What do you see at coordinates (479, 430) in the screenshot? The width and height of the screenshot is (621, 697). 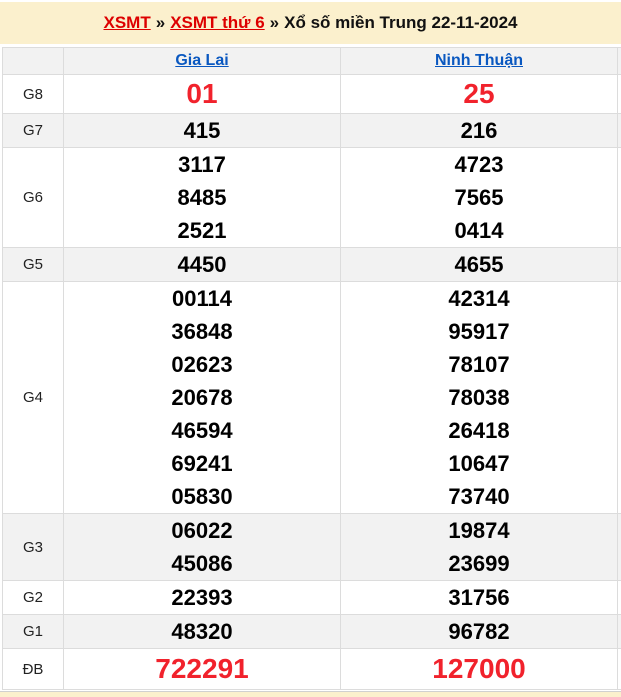 I see `prize-number: 26418` at bounding box center [479, 430].